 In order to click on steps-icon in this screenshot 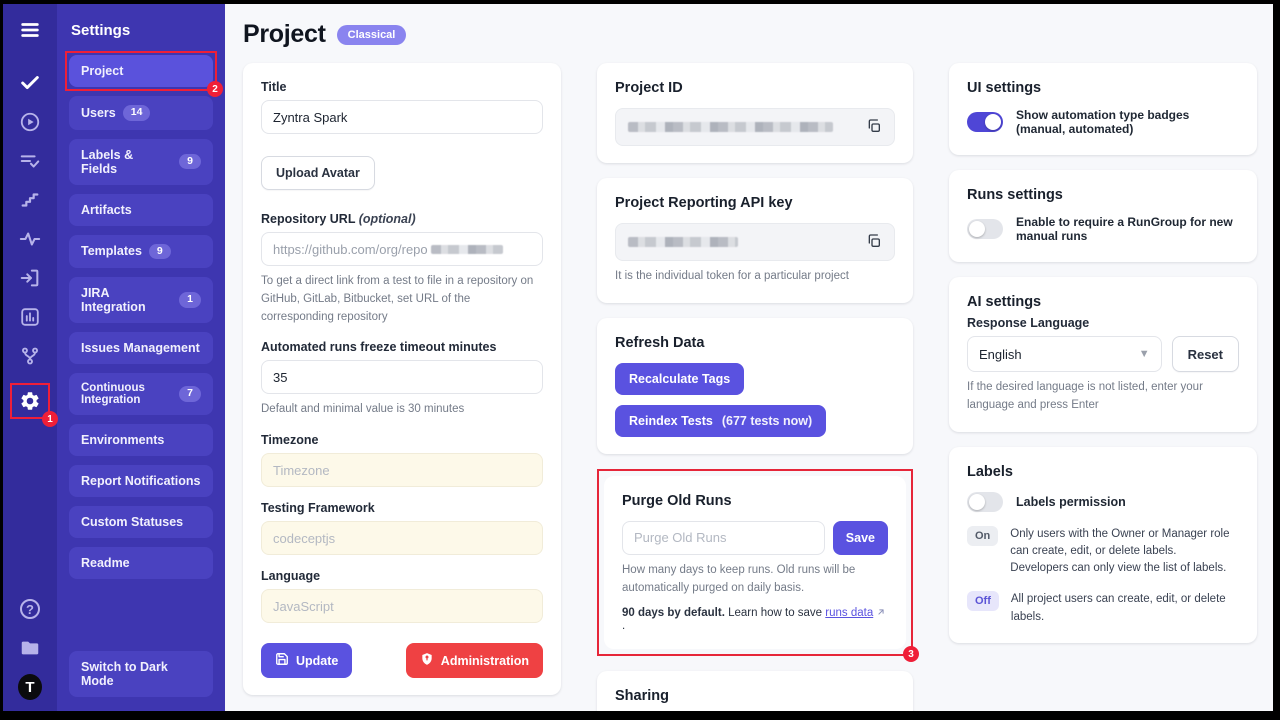, I will do `click(30, 200)`.